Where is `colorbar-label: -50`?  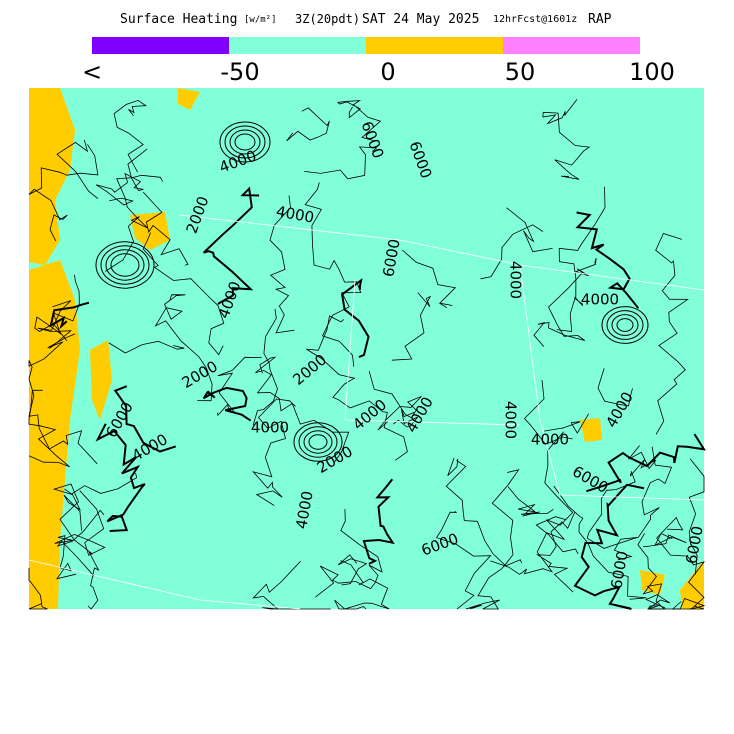 colorbar-label: -50 is located at coordinates (239, 72).